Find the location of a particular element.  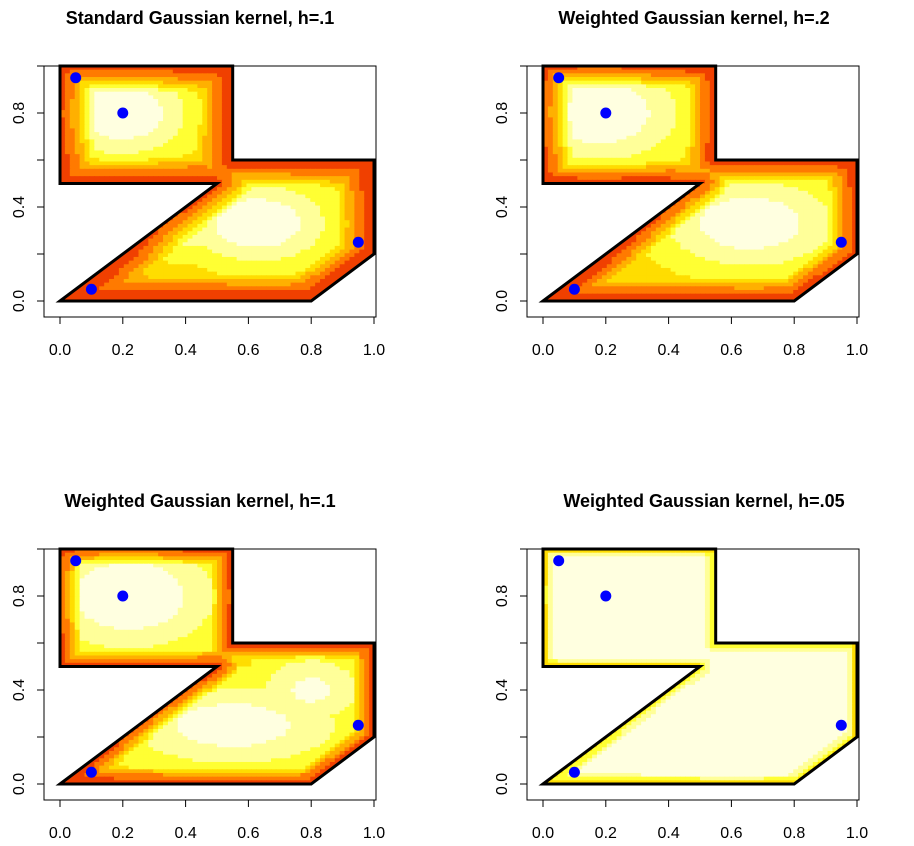

panel-title: Weighted Gaussian kernel, h=.2 is located at coordinates (693, 18).